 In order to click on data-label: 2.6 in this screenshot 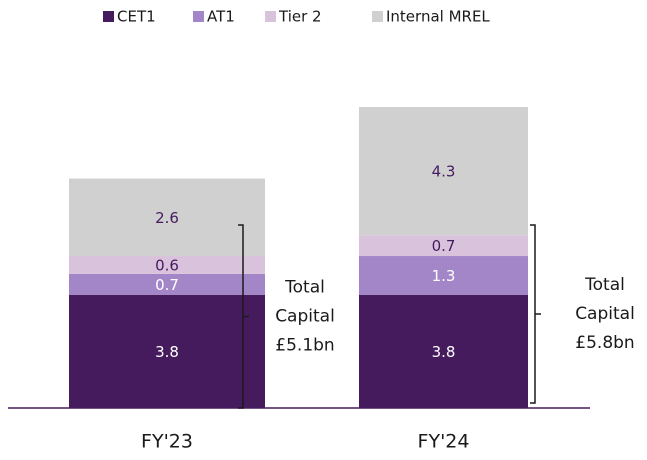, I will do `click(167, 218)`.